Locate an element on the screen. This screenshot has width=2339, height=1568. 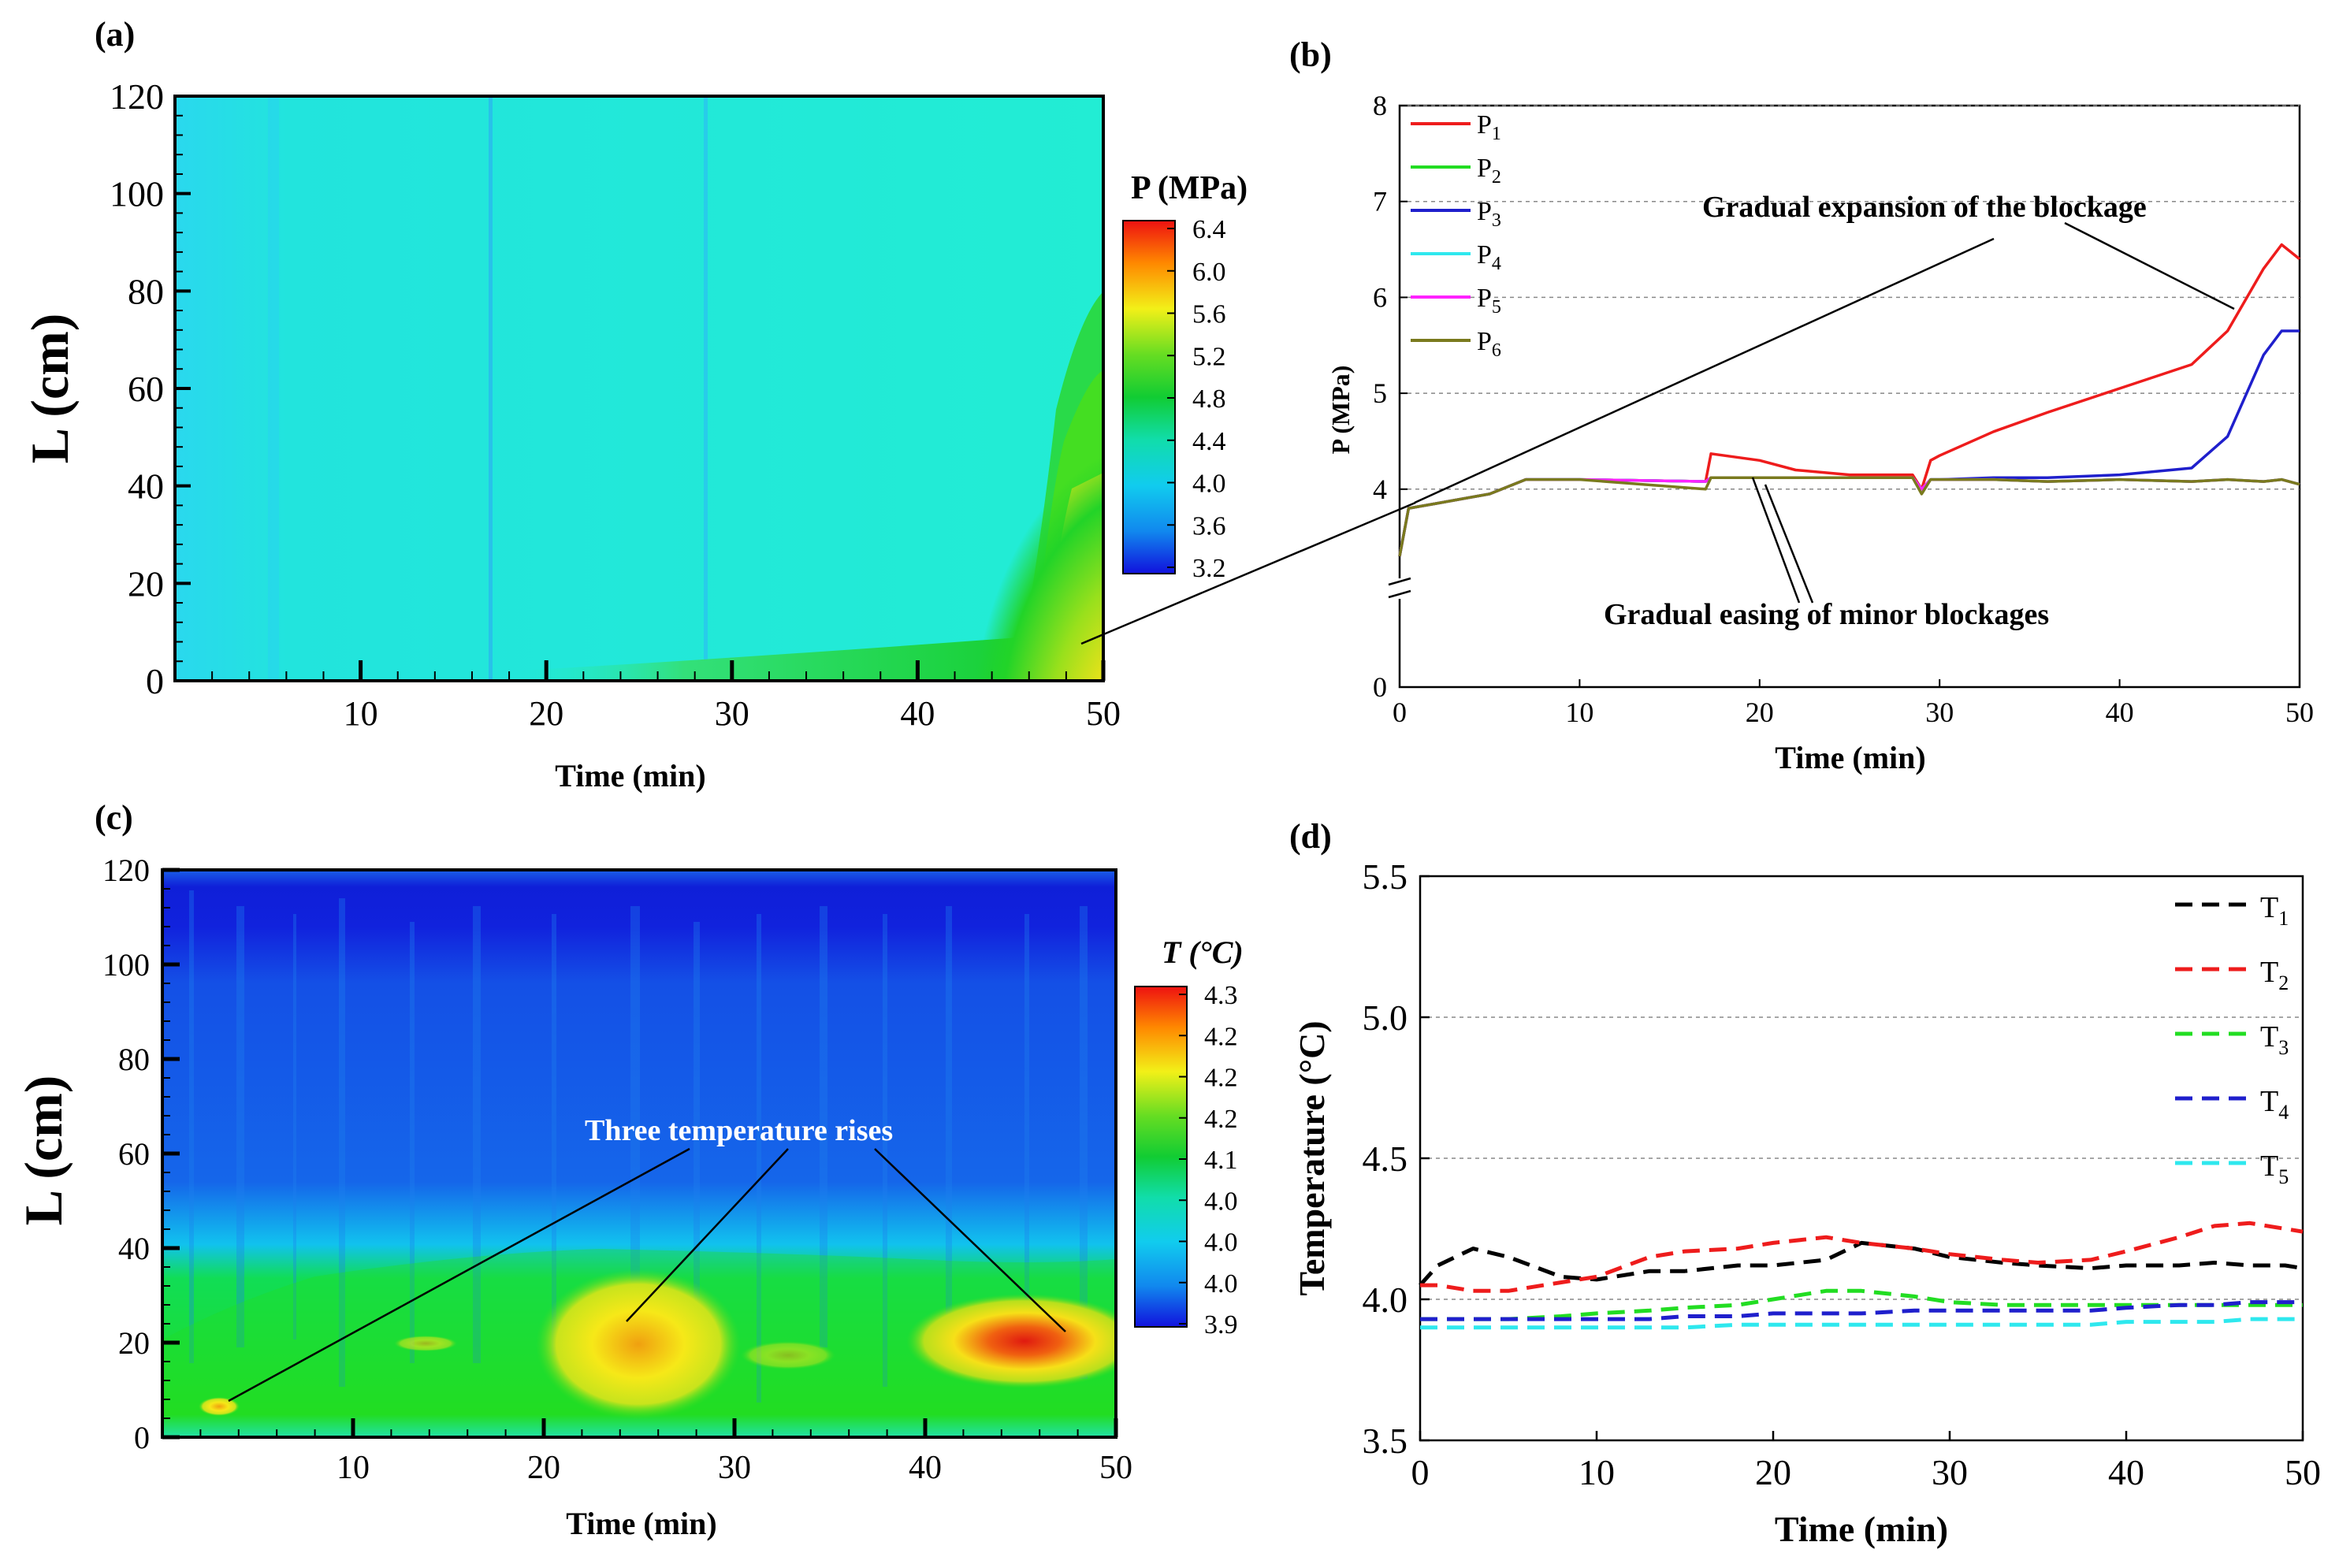
panel-b-legend-label: P2 is located at coordinates (1489, 171).